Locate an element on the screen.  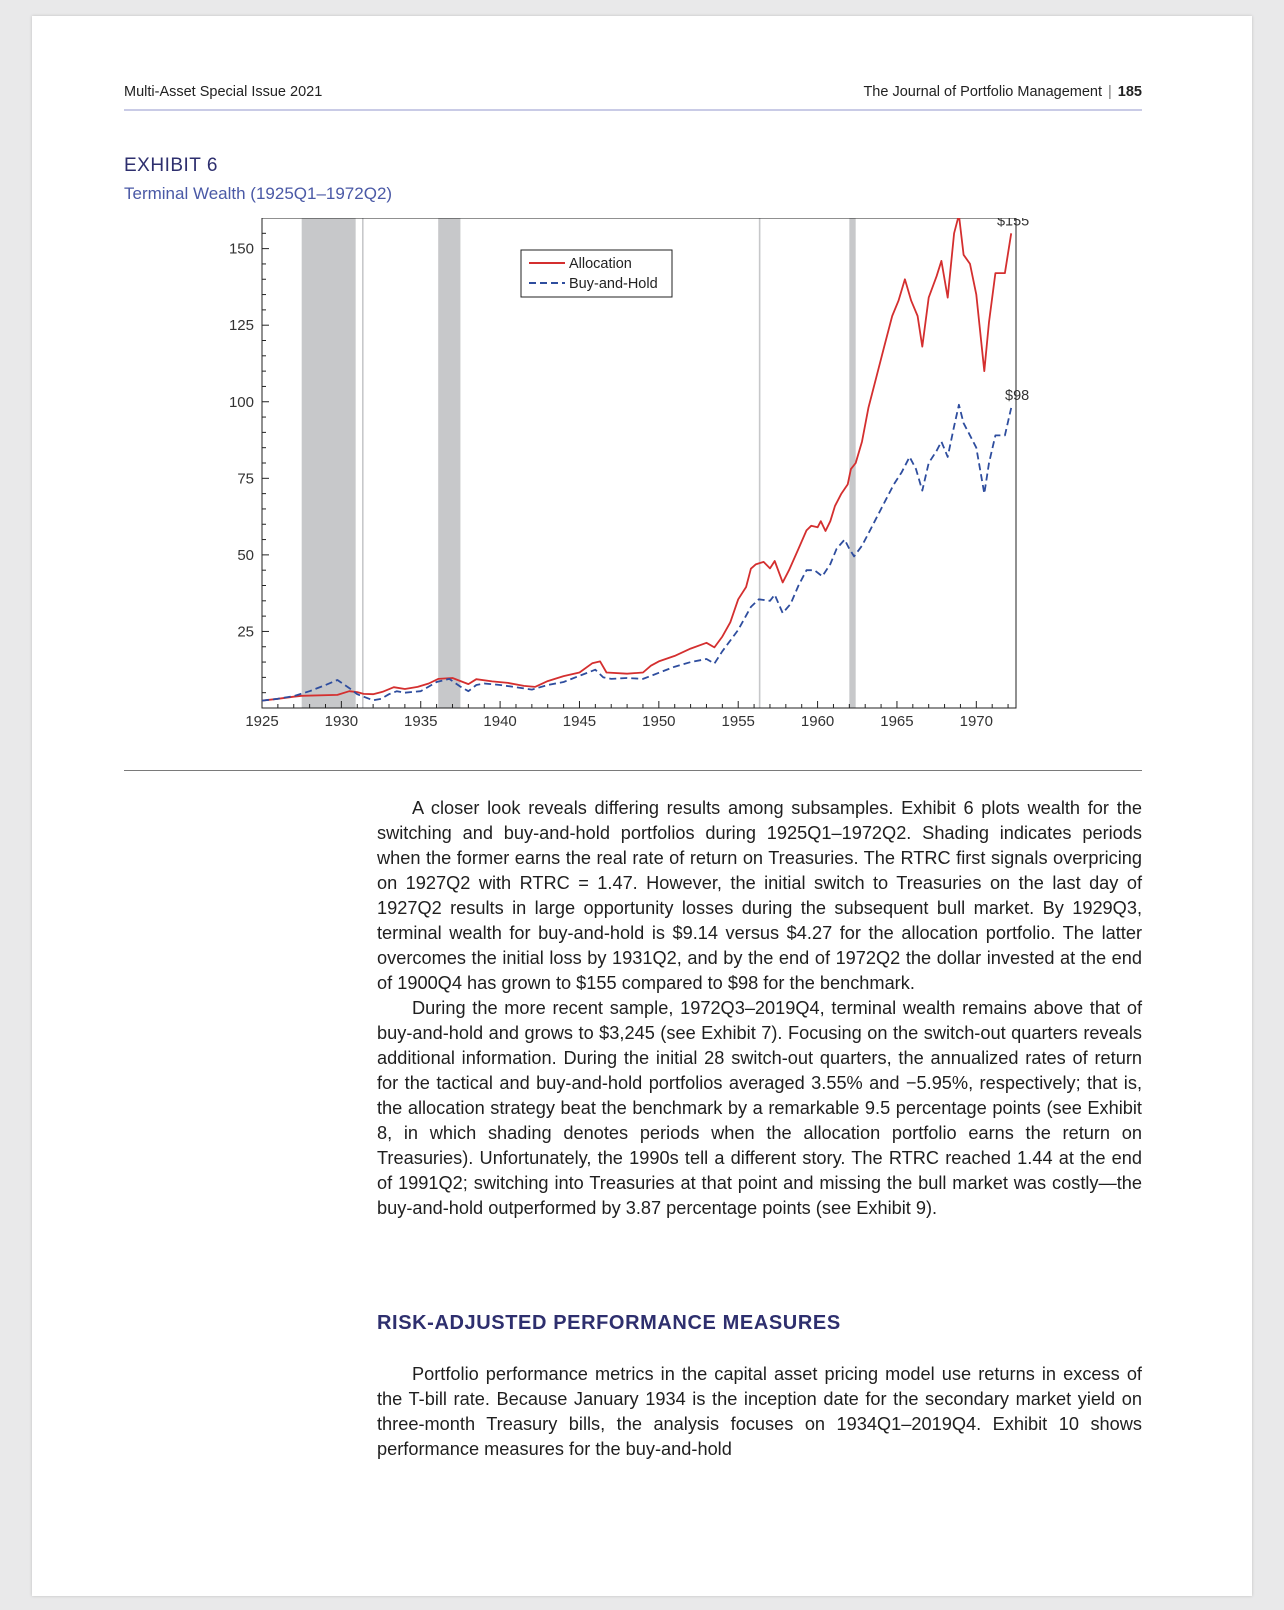
header-rule is located at coordinates (633, 110).